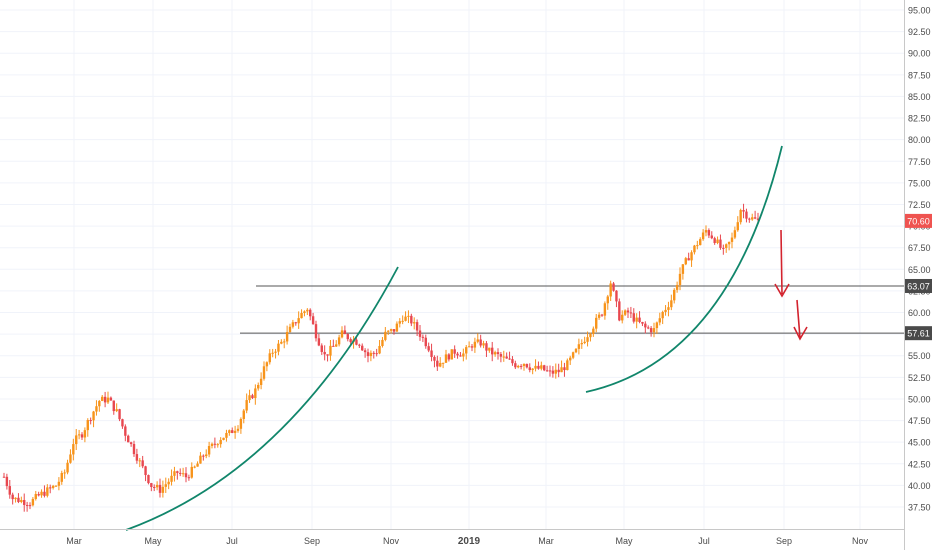 The width and height of the screenshot is (932, 555). What do you see at coordinates (262, 398) in the screenshot?
I see `parabolic-curve-2018` at bounding box center [262, 398].